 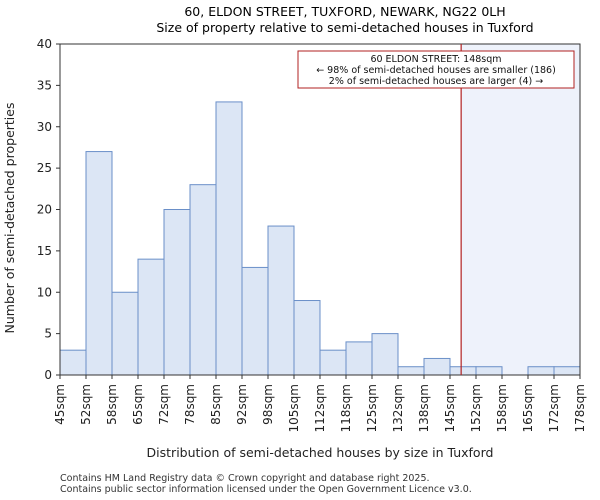 I want to click on x-tick-label: 172sqm, so click(x=554, y=408).